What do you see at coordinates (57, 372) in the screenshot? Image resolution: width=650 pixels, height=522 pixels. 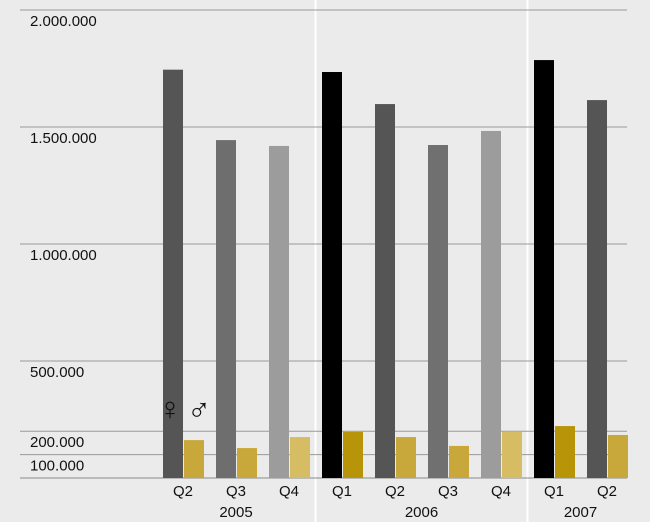 I see `y-tick-label: 500.000` at bounding box center [57, 372].